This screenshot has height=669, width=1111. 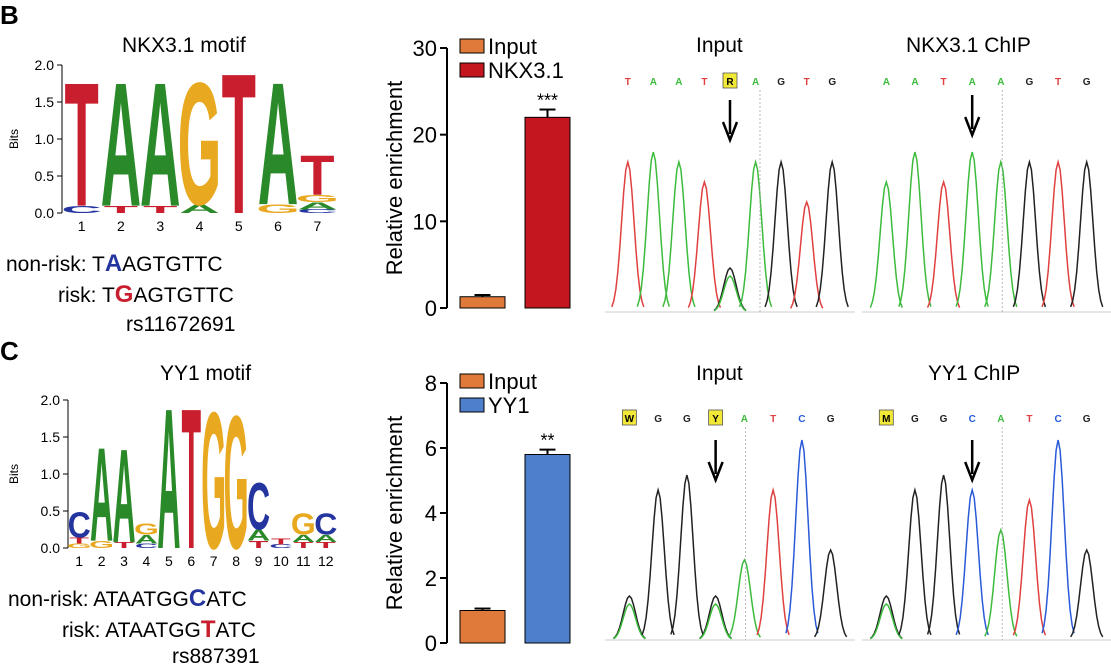 I want to click on y-tick-label: 2.0, so click(x=51, y=400).